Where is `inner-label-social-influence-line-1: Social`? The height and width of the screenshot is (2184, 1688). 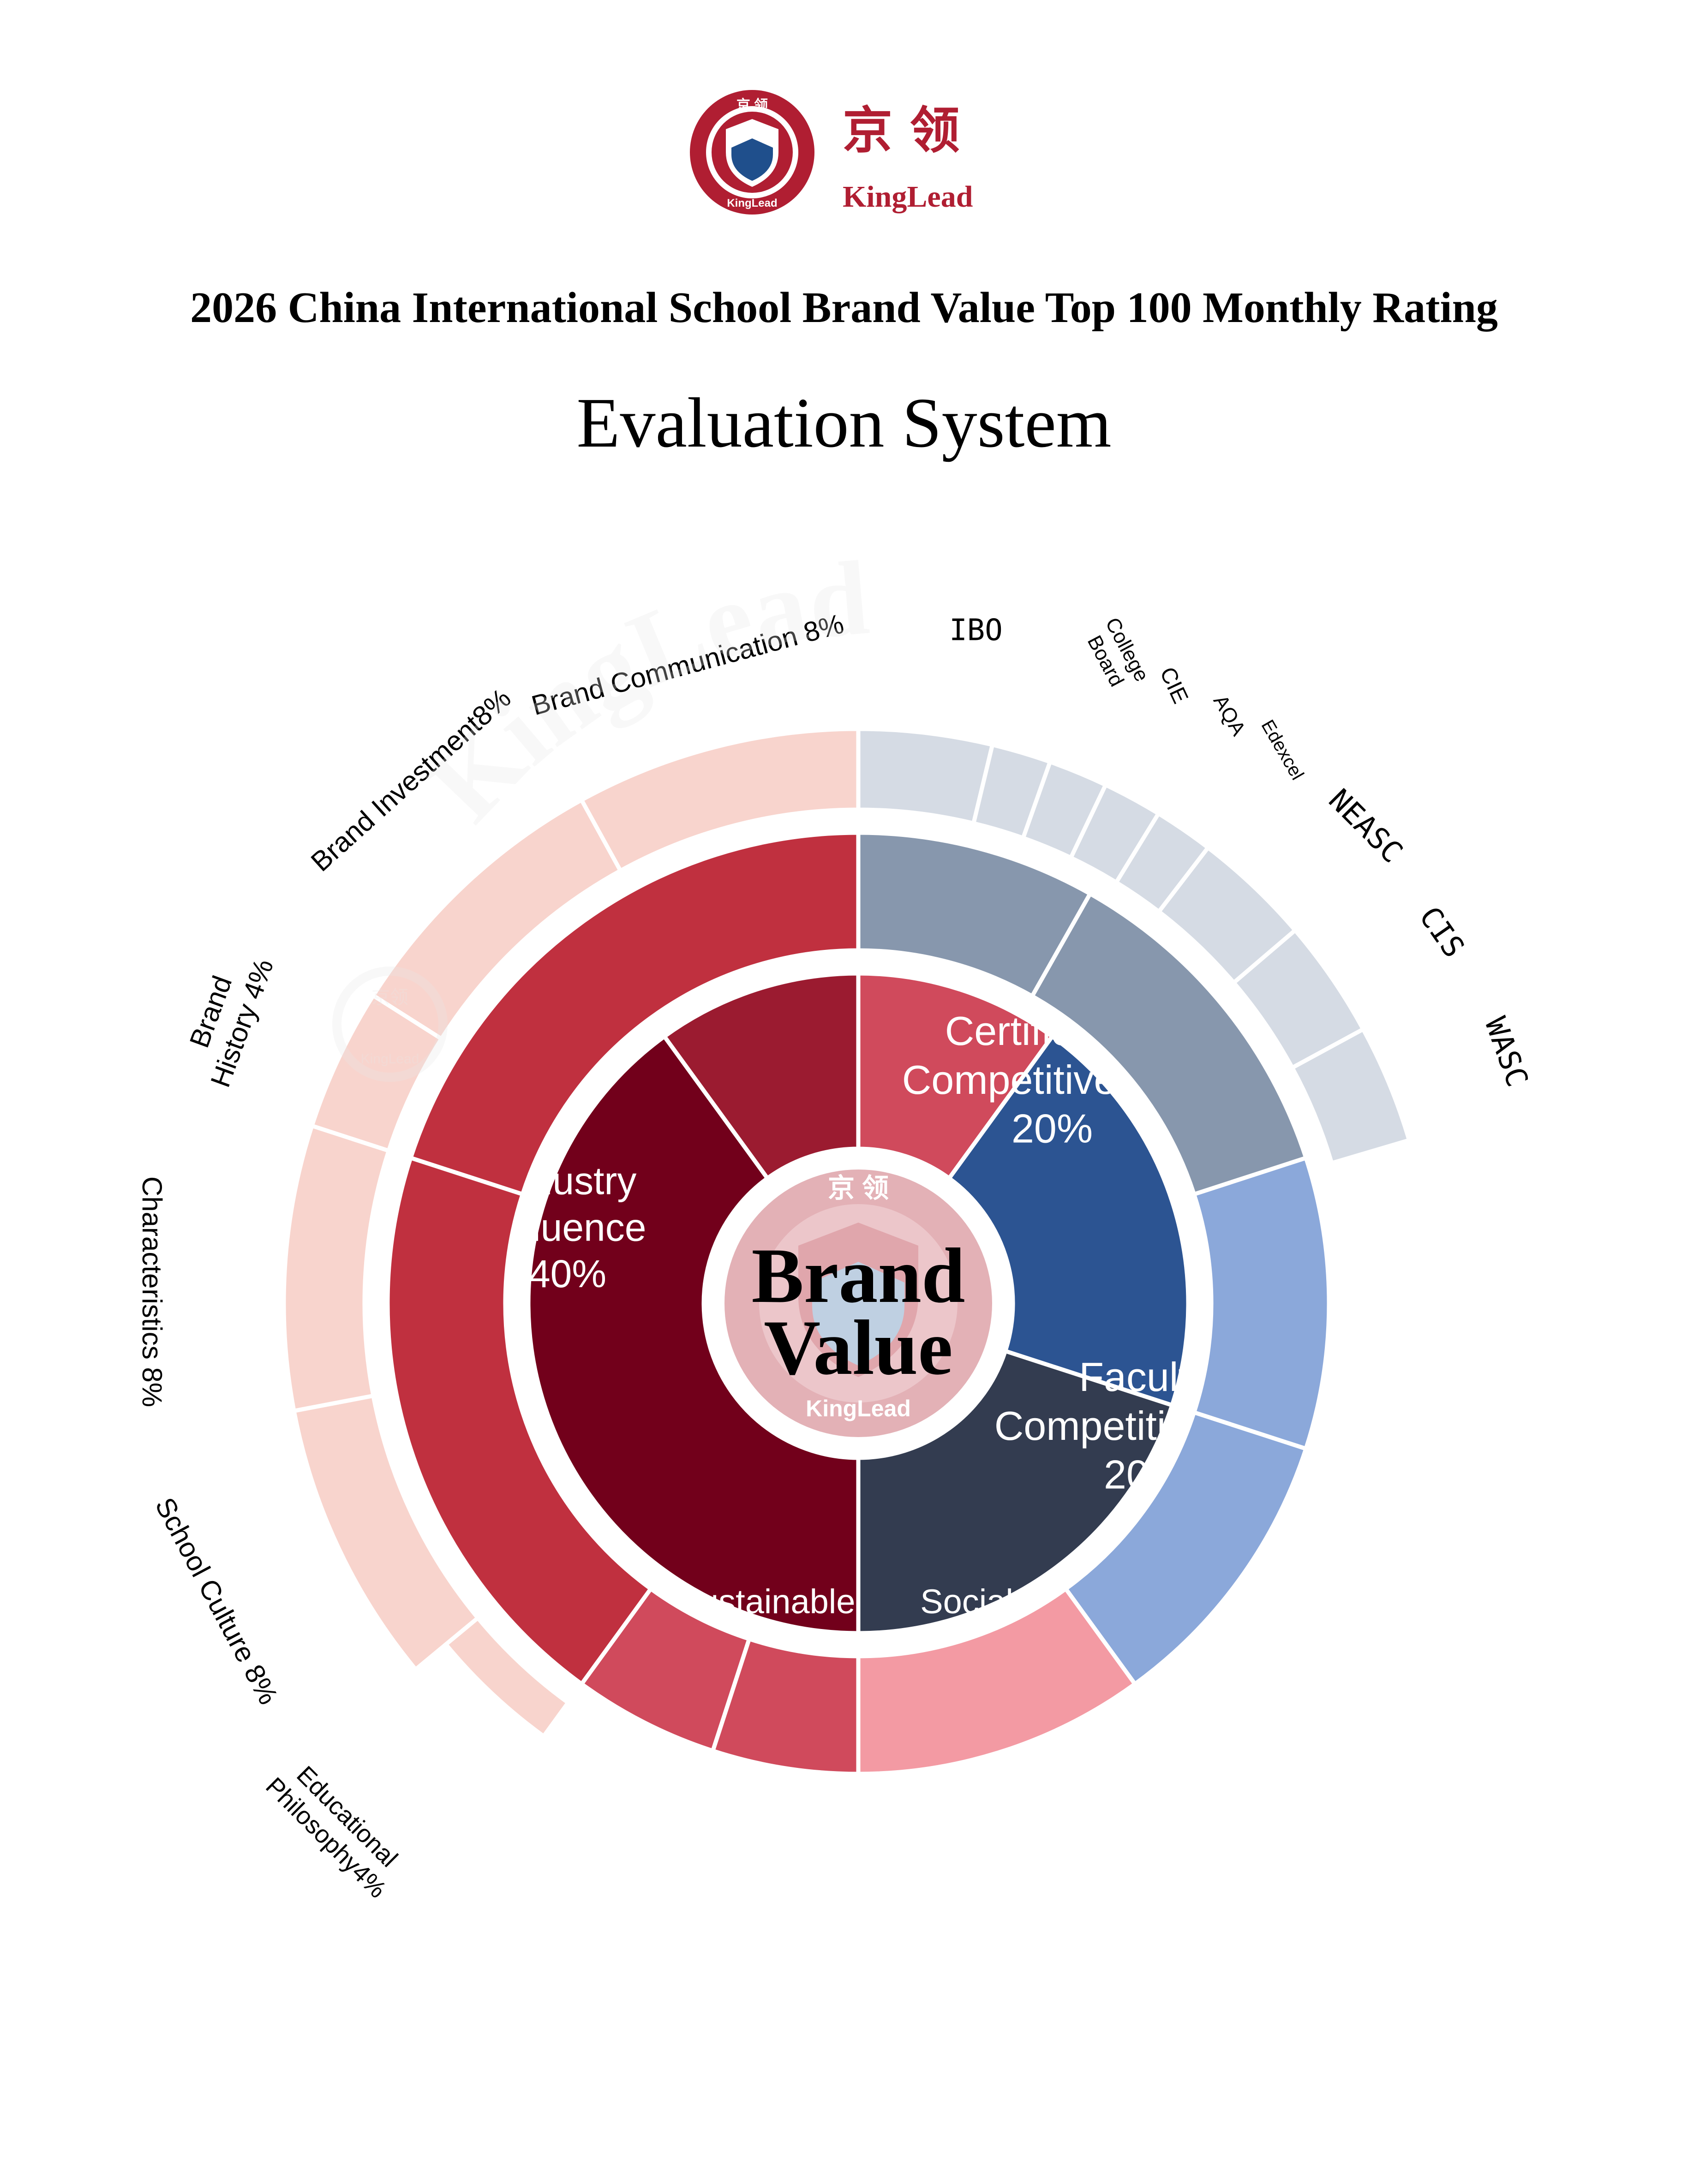
inner-label-social-influence-line-1: Social is located at coordinates (966, 1601).